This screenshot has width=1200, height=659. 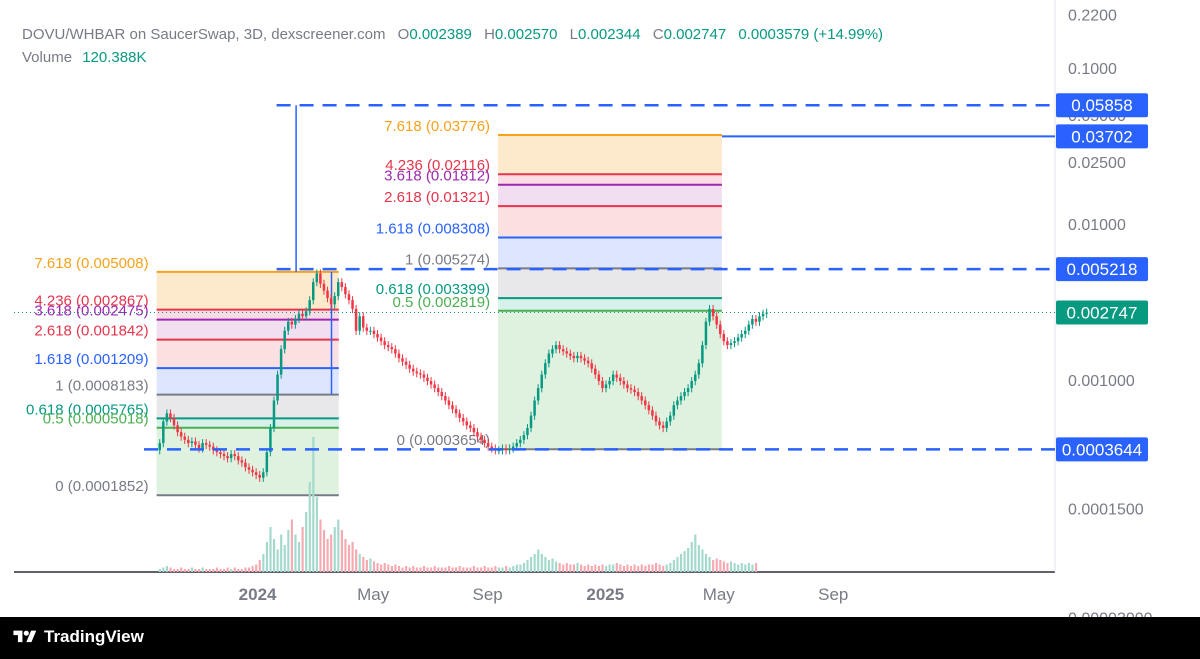 What do you see at coordinates (489, 34) in the screenshot?
I see `high-label: H` at bounding box center [489, 34].